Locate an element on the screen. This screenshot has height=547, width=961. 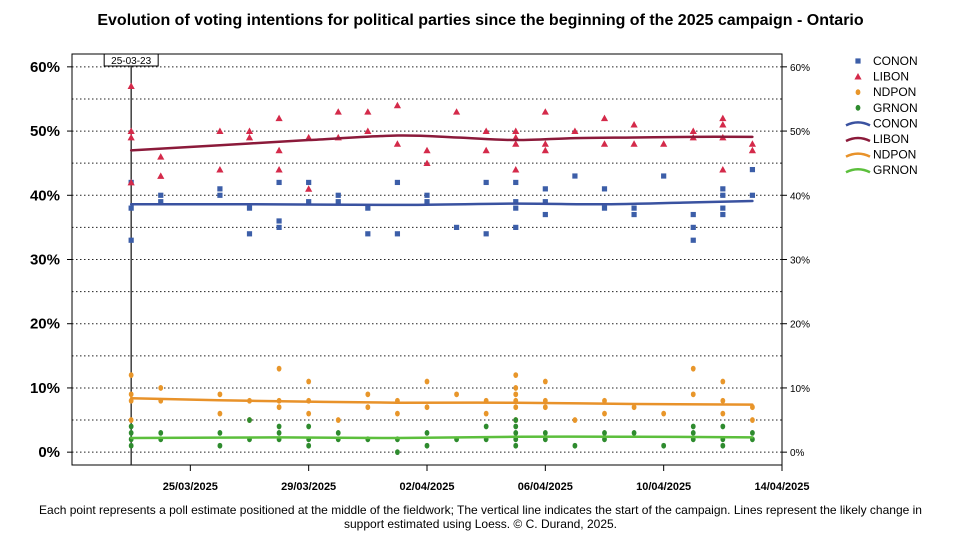
conon-loess-line is located at coordinates (441, 203).